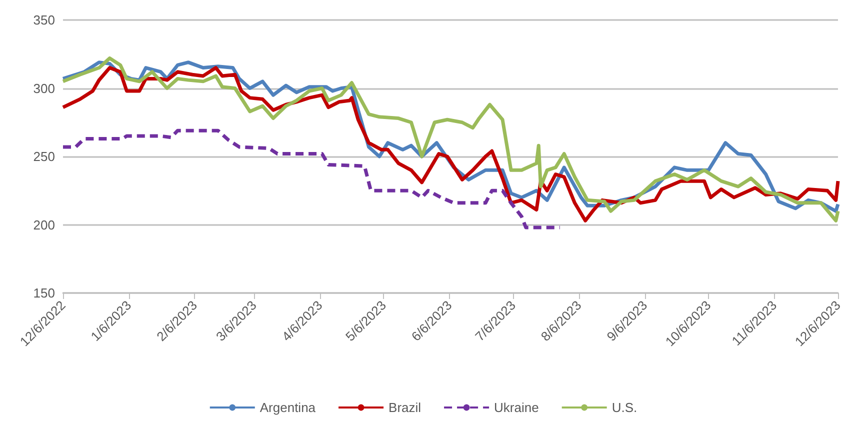 The height and width of the screenshot is (421, 846). I want to click on y-tick-label: 250, so click(44, 156).